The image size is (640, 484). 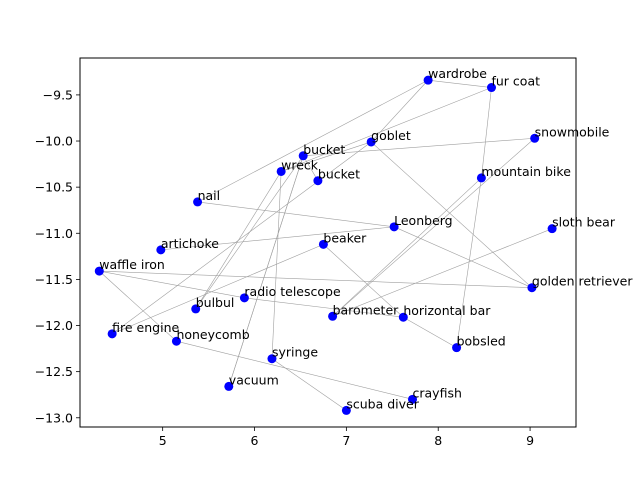 I want to click on point-label: waffle iron, so click(x=132, y=264).